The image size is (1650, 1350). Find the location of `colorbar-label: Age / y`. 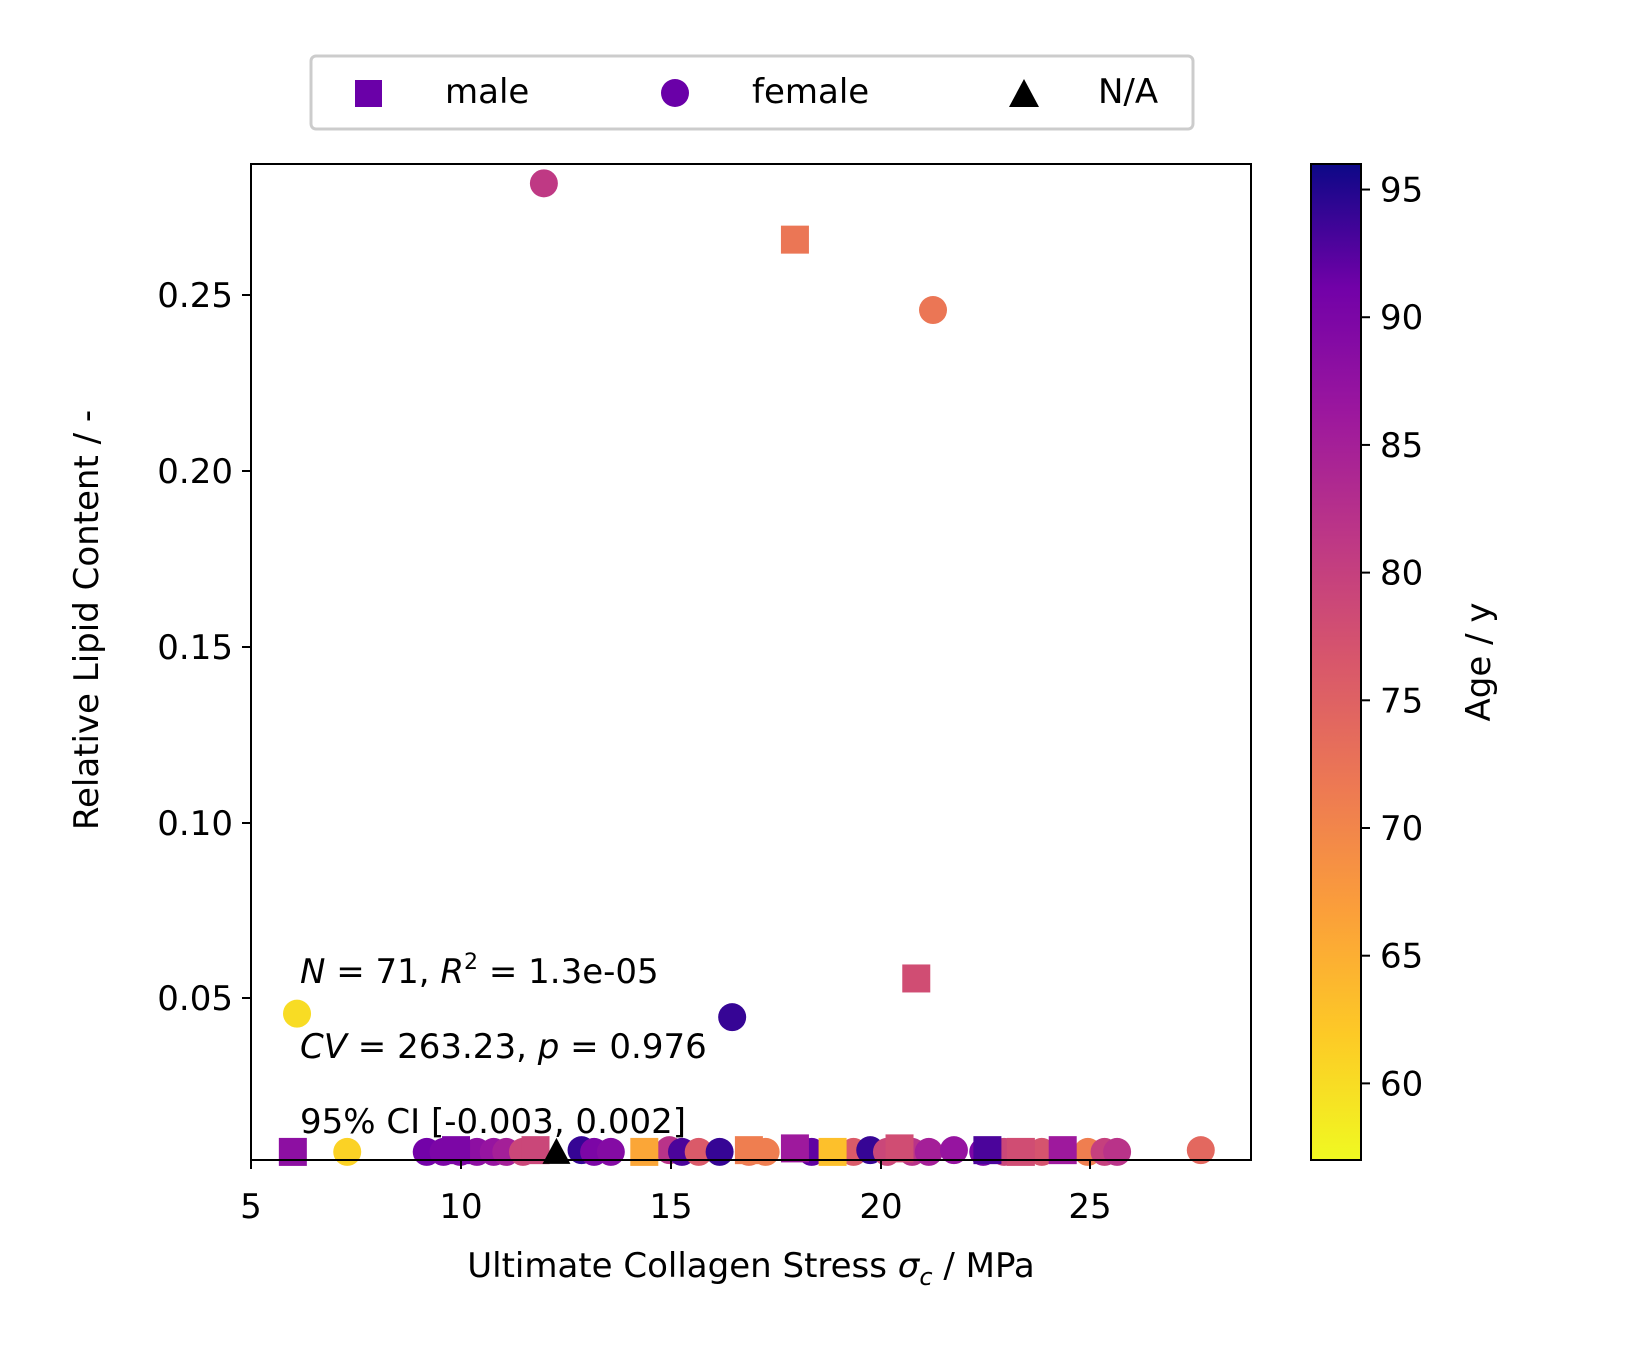

colorbar-label: Age / y is located at coordinates (1479, 662).